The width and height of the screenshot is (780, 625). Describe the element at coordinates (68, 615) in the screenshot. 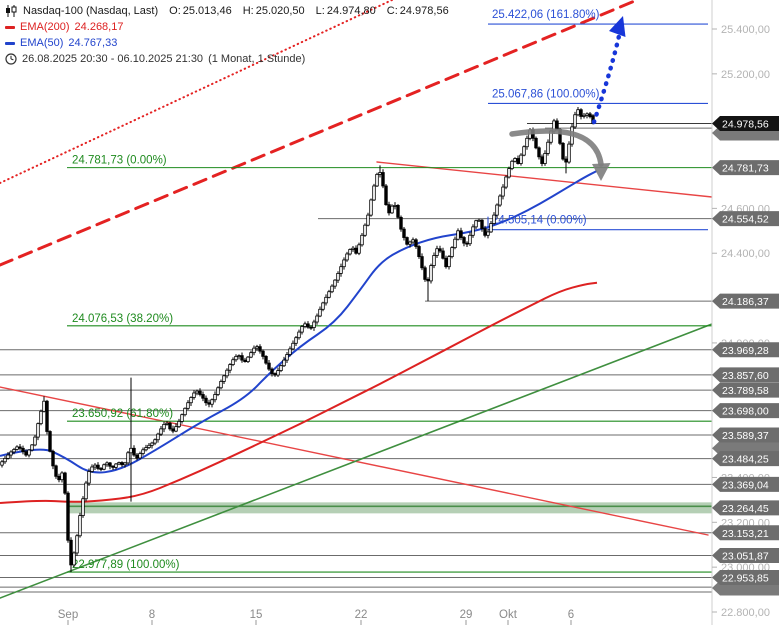

I see `time-axis-label: Sep` at that location.